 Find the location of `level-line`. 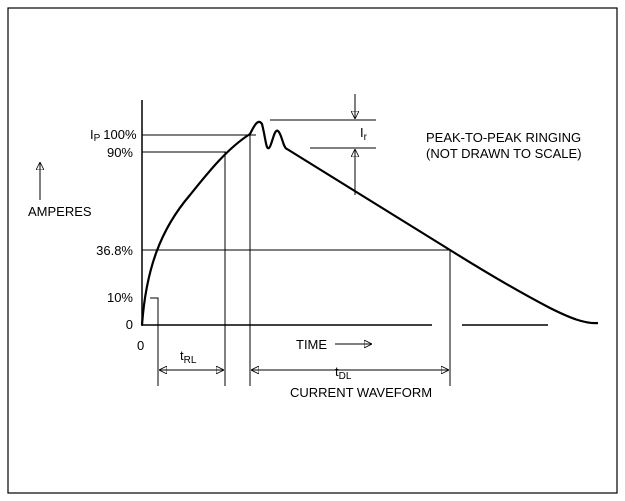

level-line is located at coordinates (154, 341).